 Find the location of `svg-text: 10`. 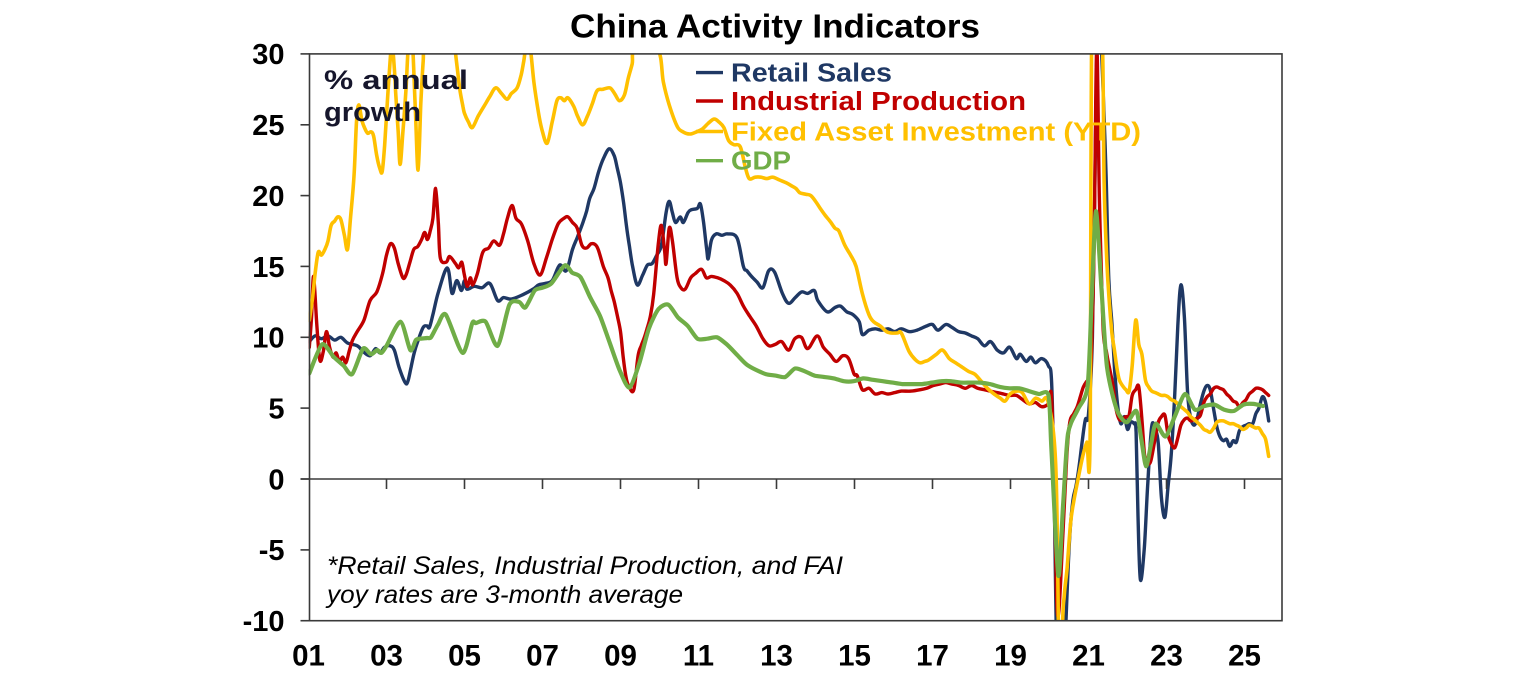

svg-text: 10 is located at coordinates (268, 339).